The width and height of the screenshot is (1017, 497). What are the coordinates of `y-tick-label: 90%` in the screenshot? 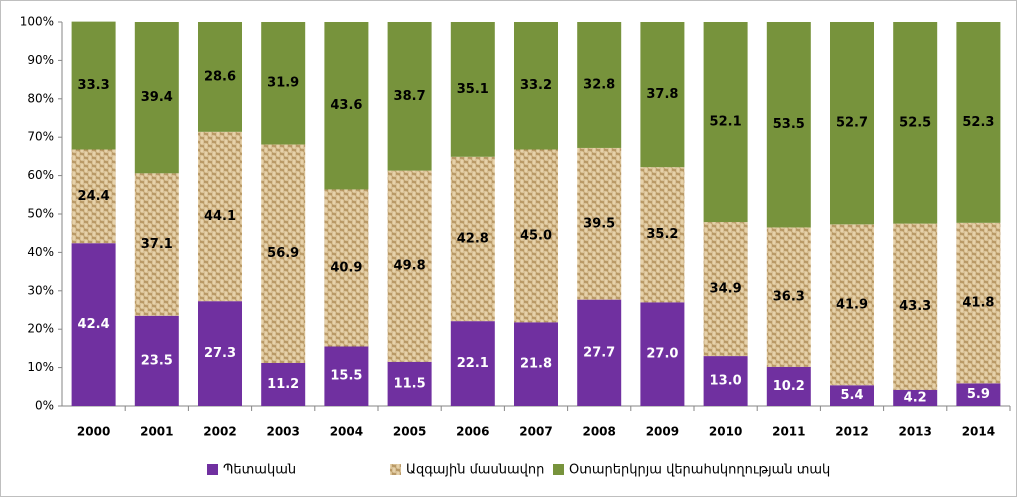 It's located at (40, 60).